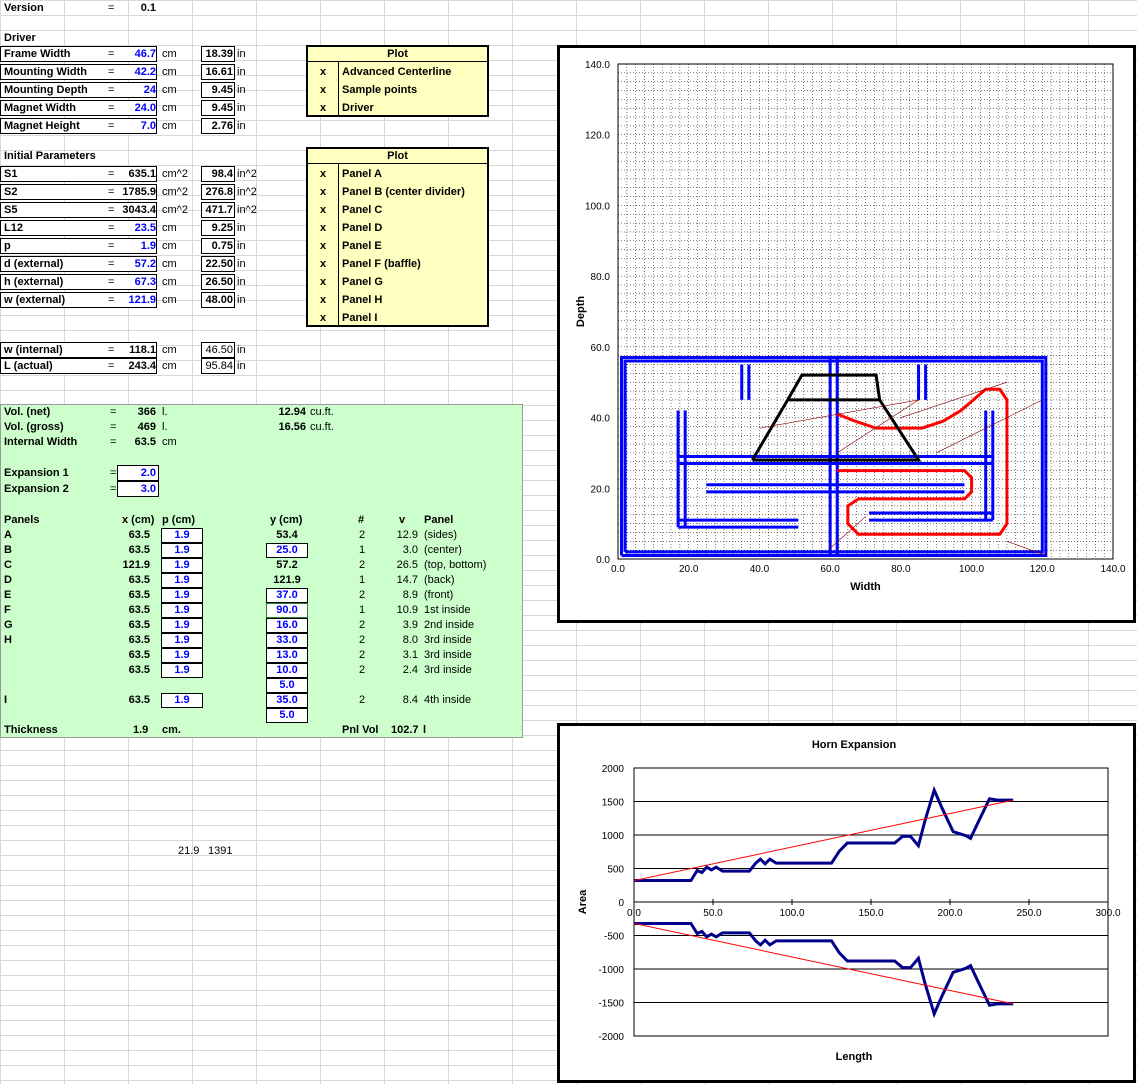  What do you see at coordinates (41, 442) in the screenshot?
I see `volume-label: Internal Width` at bounding box center [41, 442].